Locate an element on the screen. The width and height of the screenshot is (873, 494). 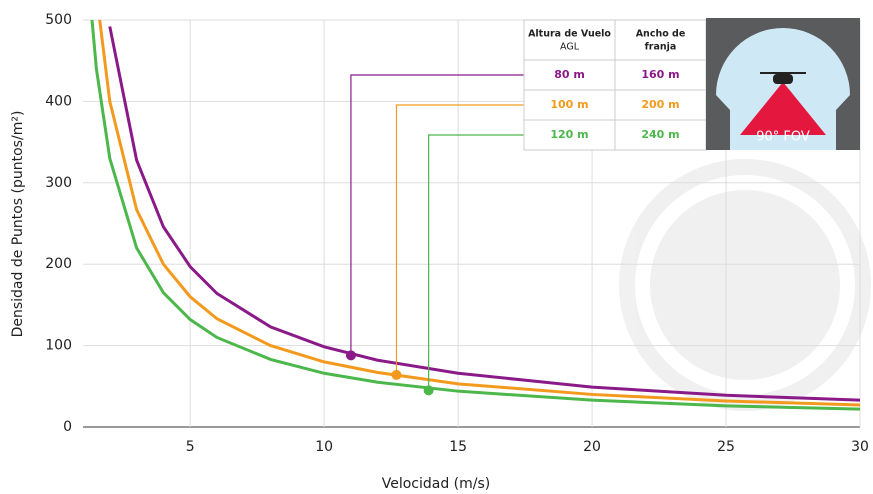
table-cell: 80 m is located at coordinates (569, 74).